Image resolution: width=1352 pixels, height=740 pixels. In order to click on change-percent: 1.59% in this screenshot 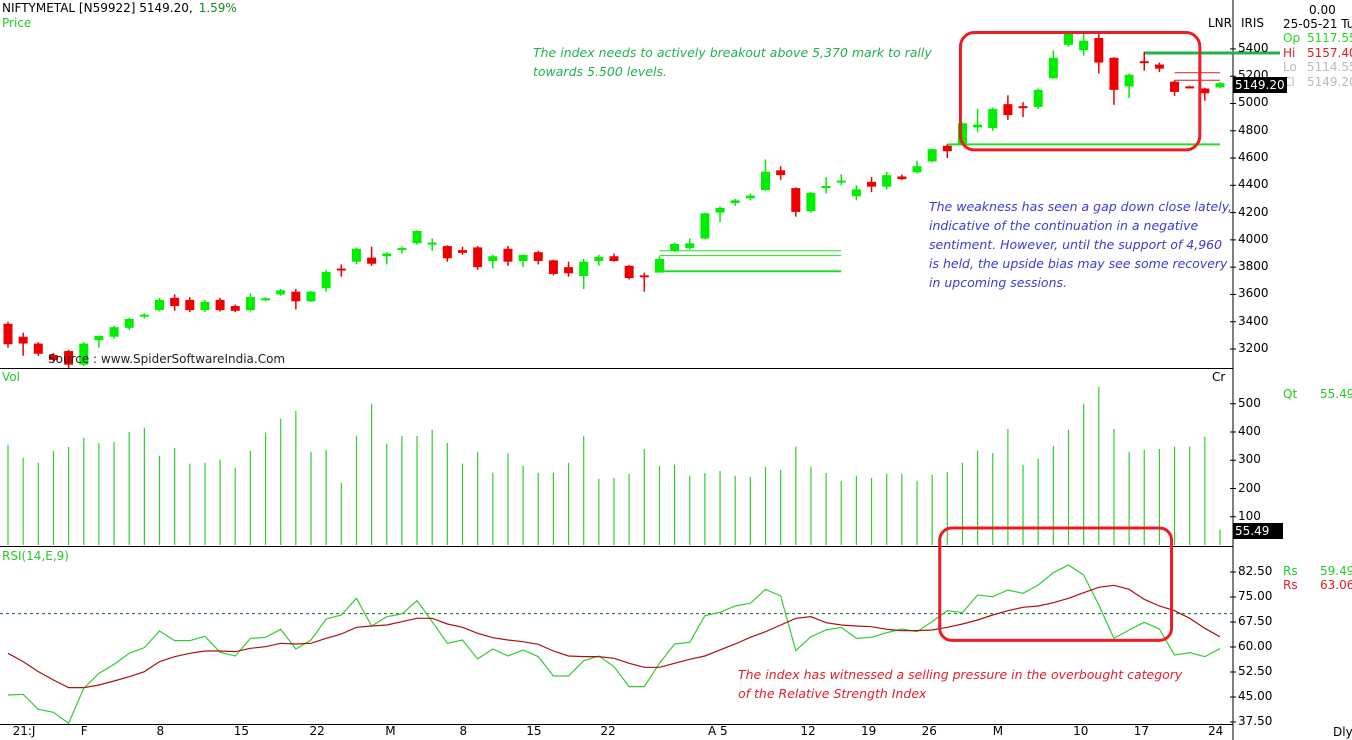, I will do `click(217, 8)`.